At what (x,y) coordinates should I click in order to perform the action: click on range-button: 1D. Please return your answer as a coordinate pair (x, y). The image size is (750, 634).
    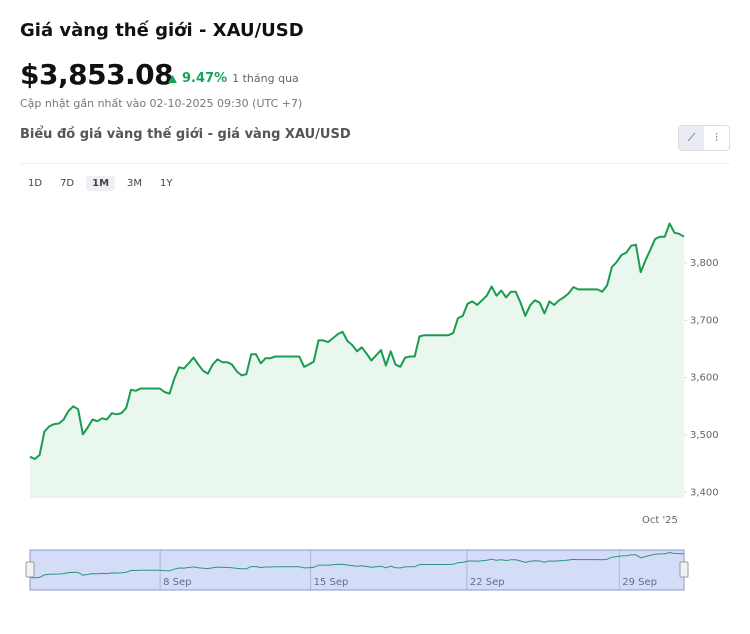
    Looking at the image, I should click on (35, 183).